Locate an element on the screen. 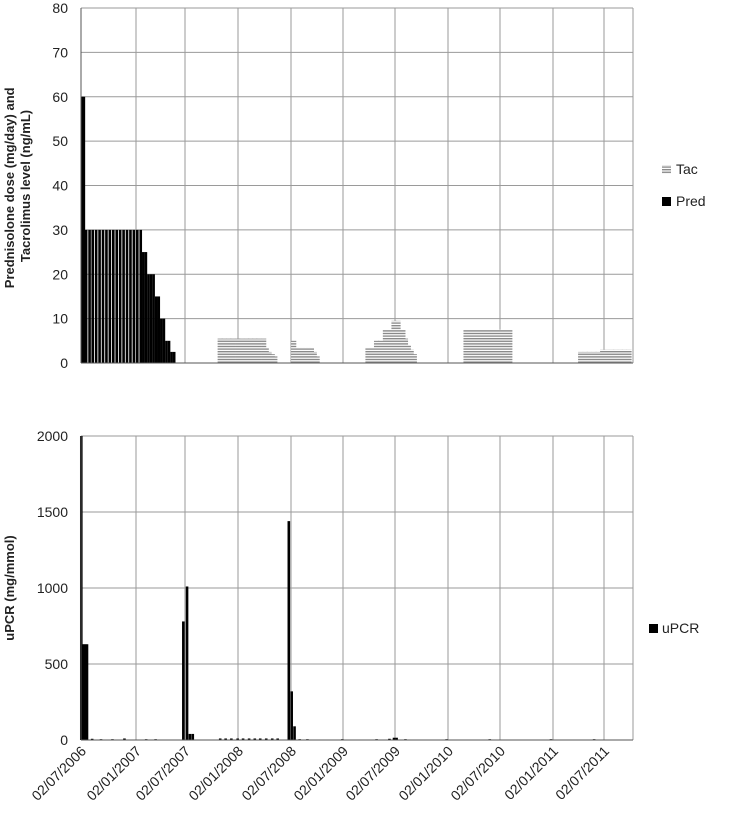 This screenshot has height=829, width=730. chart2-ylabel: uPCR (mg/mmol) is located at coordinates (9, 587).